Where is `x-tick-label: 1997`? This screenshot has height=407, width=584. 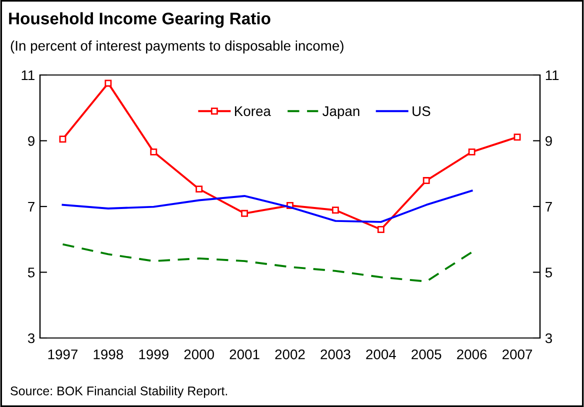 x-tick-label: 1997 is located at coordinates (63, 354).